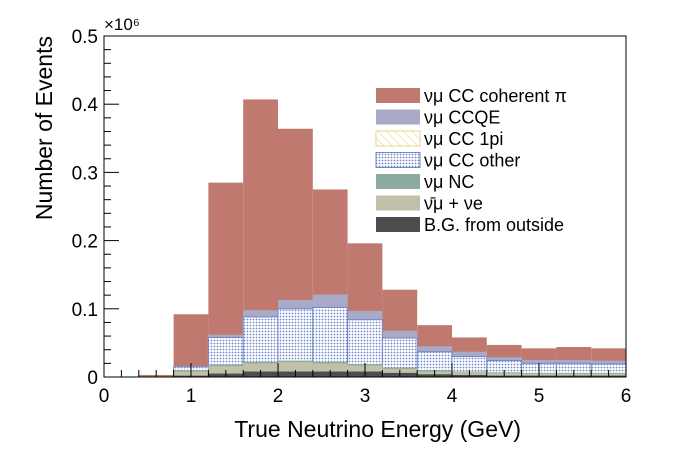 The image size is (696, 472). Describe the element at coordinates (377, 429) in the screenshot. I see `x-axis-title: True Neutrino Energy (GeV)` at that location.